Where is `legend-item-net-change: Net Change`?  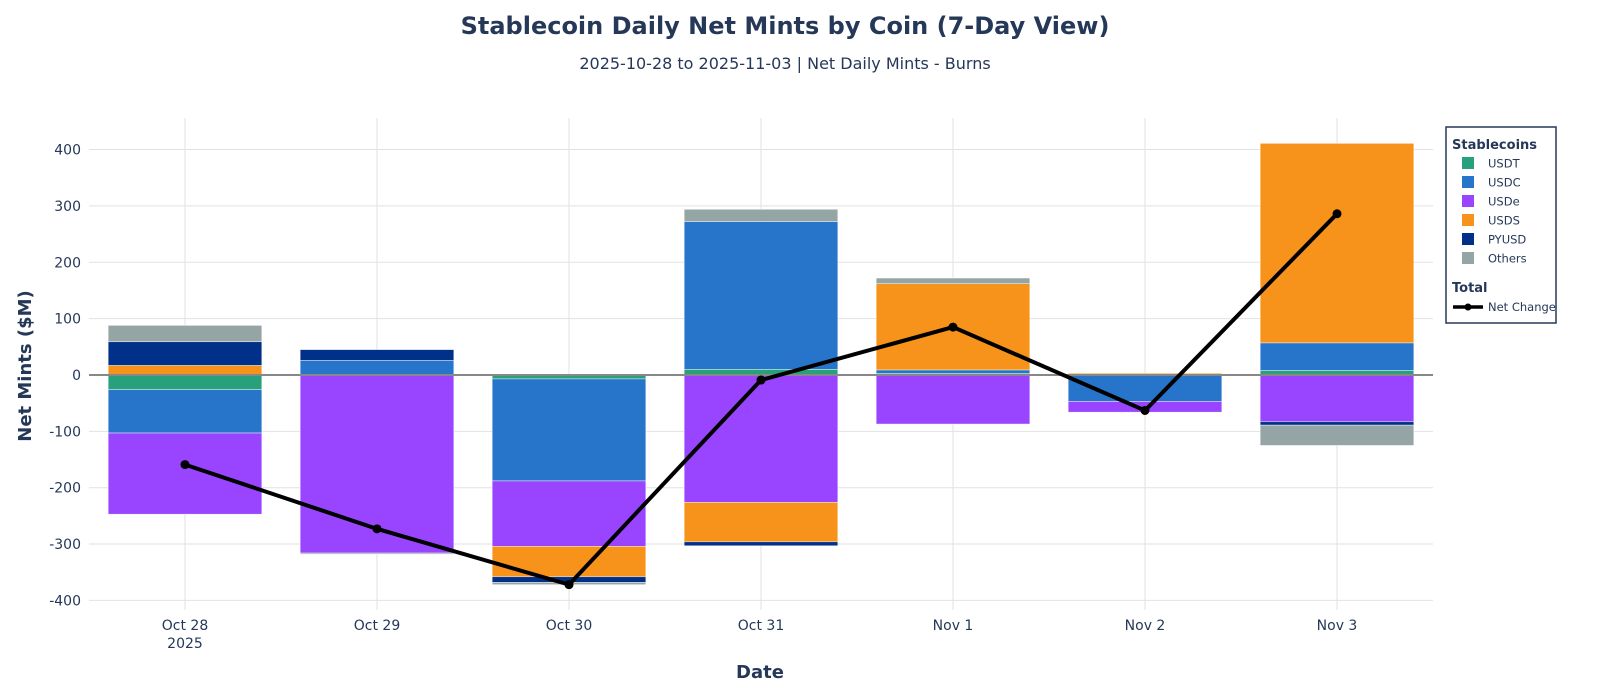 legend-item-net-change: Net Change is located at coordinates (1504, 307).